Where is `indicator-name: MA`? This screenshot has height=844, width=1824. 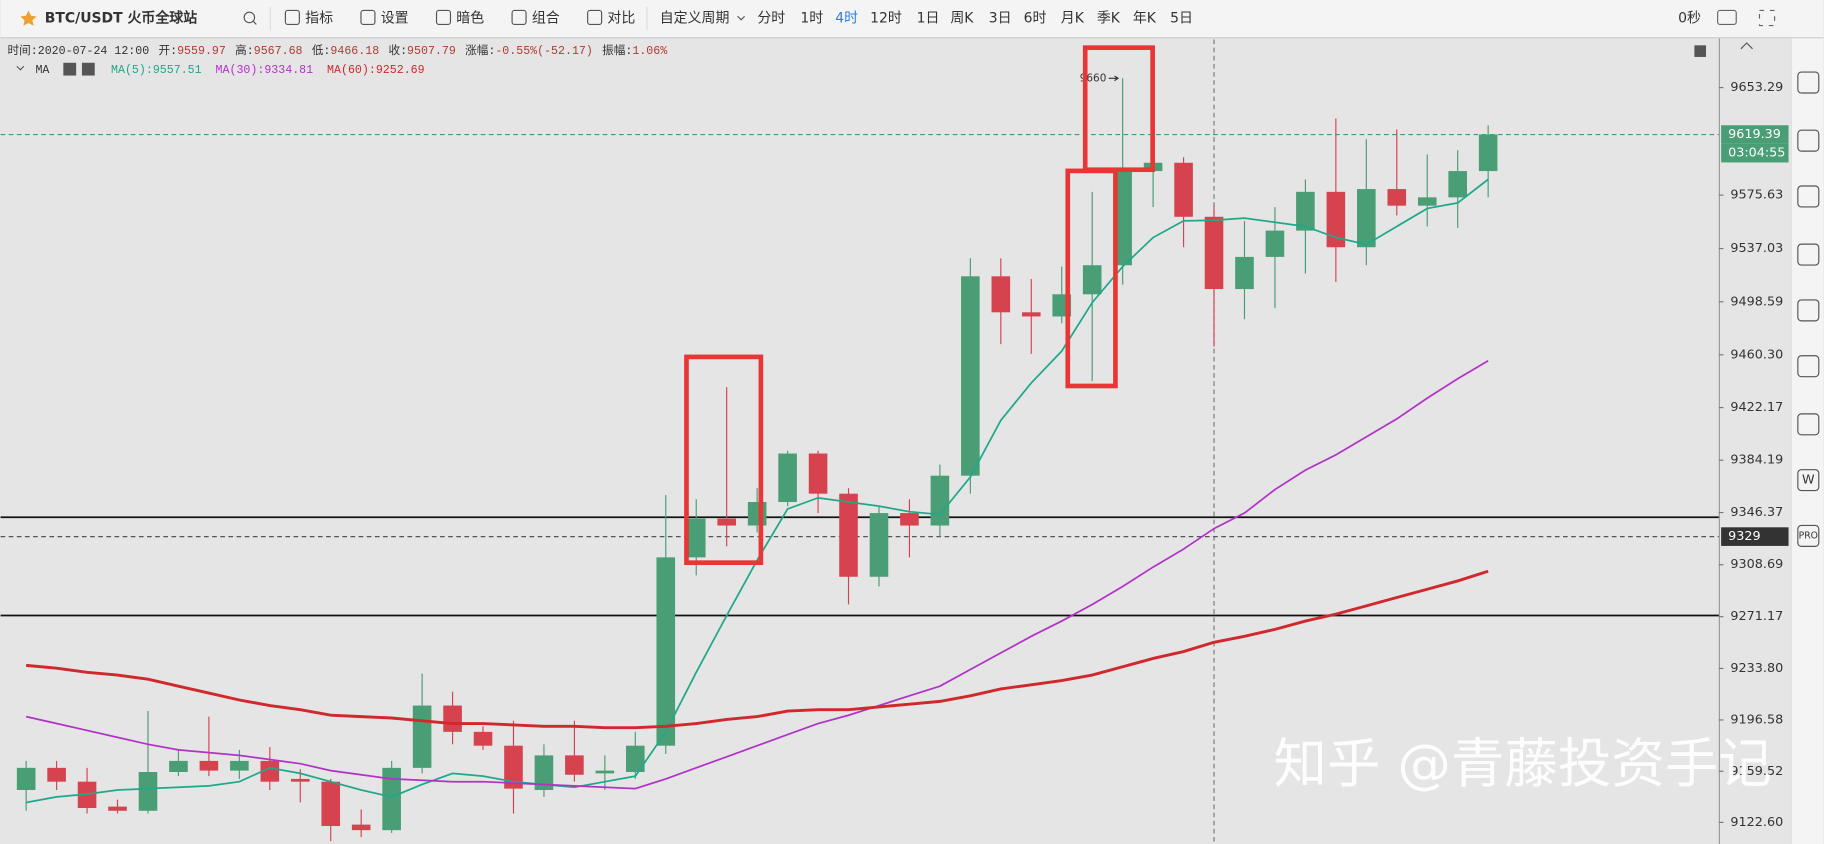 indicator-name: MA is located at coordinates (42, 70).